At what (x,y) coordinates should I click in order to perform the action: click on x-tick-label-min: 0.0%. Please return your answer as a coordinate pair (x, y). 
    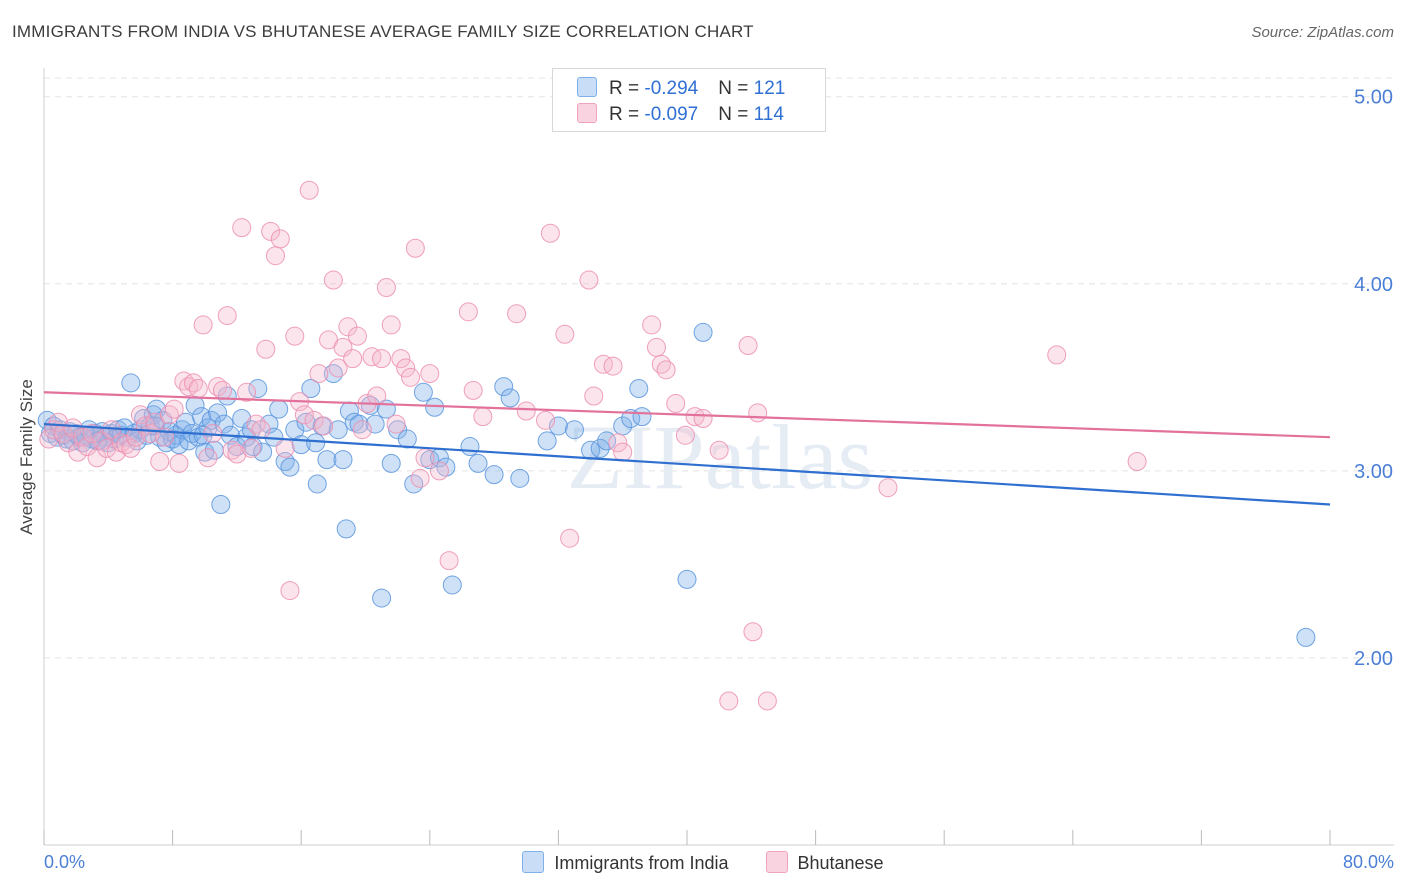
    Looking at the image, I should click on (65, 862).